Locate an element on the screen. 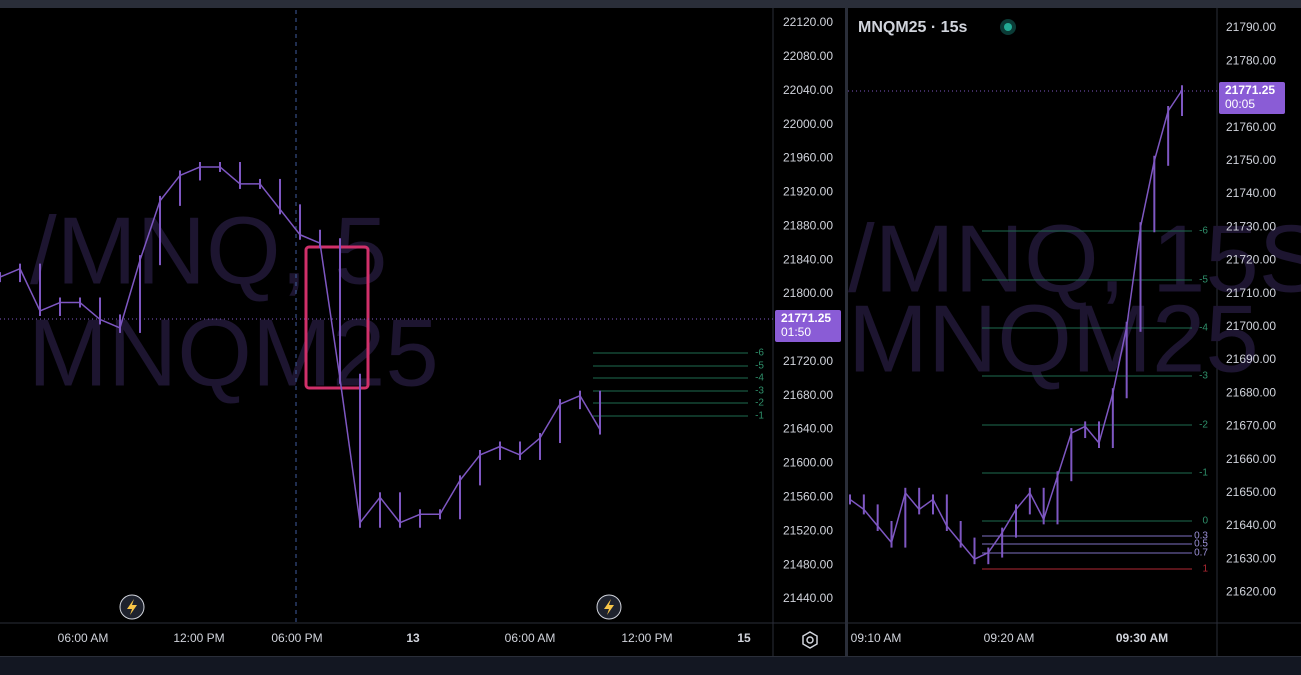 The height and width of the screenshot is (675, 1301). time-label: 09:10 AM is located at coordinates (876, 638).